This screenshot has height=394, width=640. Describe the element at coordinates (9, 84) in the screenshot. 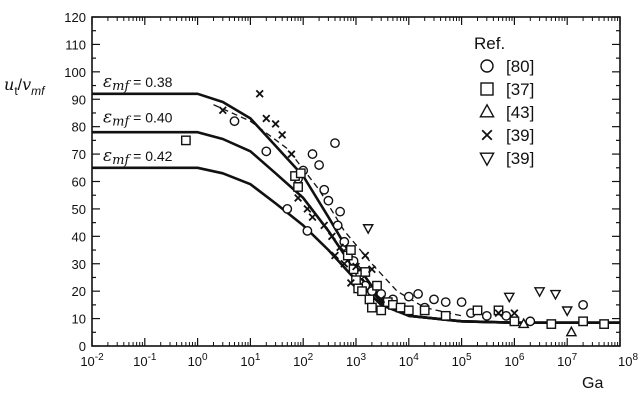

I see `y-label-u: u` at that location.